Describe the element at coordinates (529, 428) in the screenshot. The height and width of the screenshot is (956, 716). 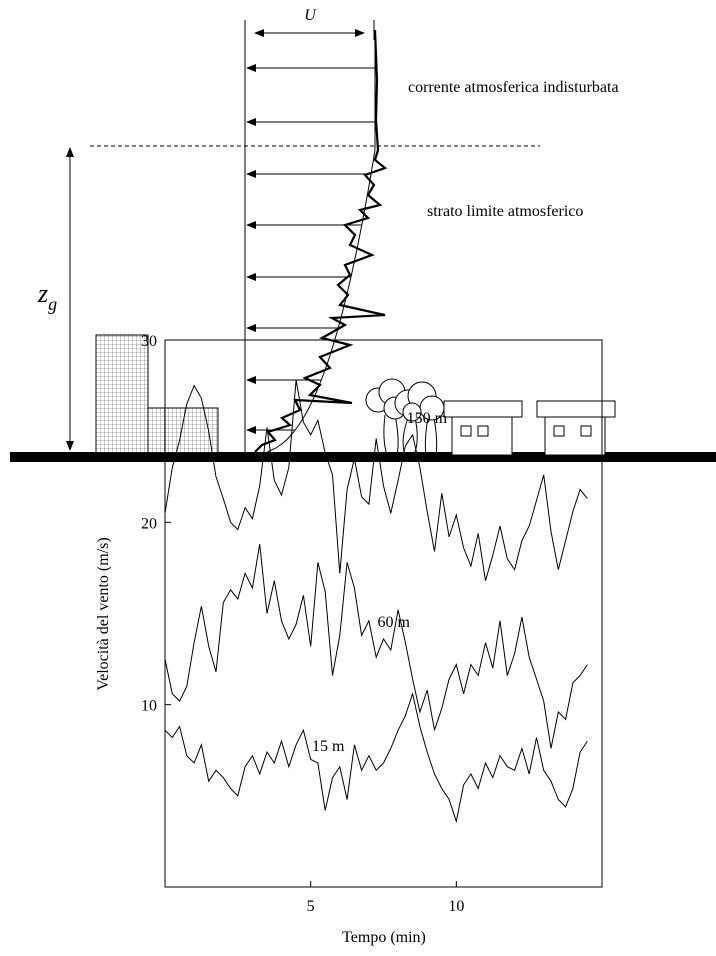
I see `houses` at that location.